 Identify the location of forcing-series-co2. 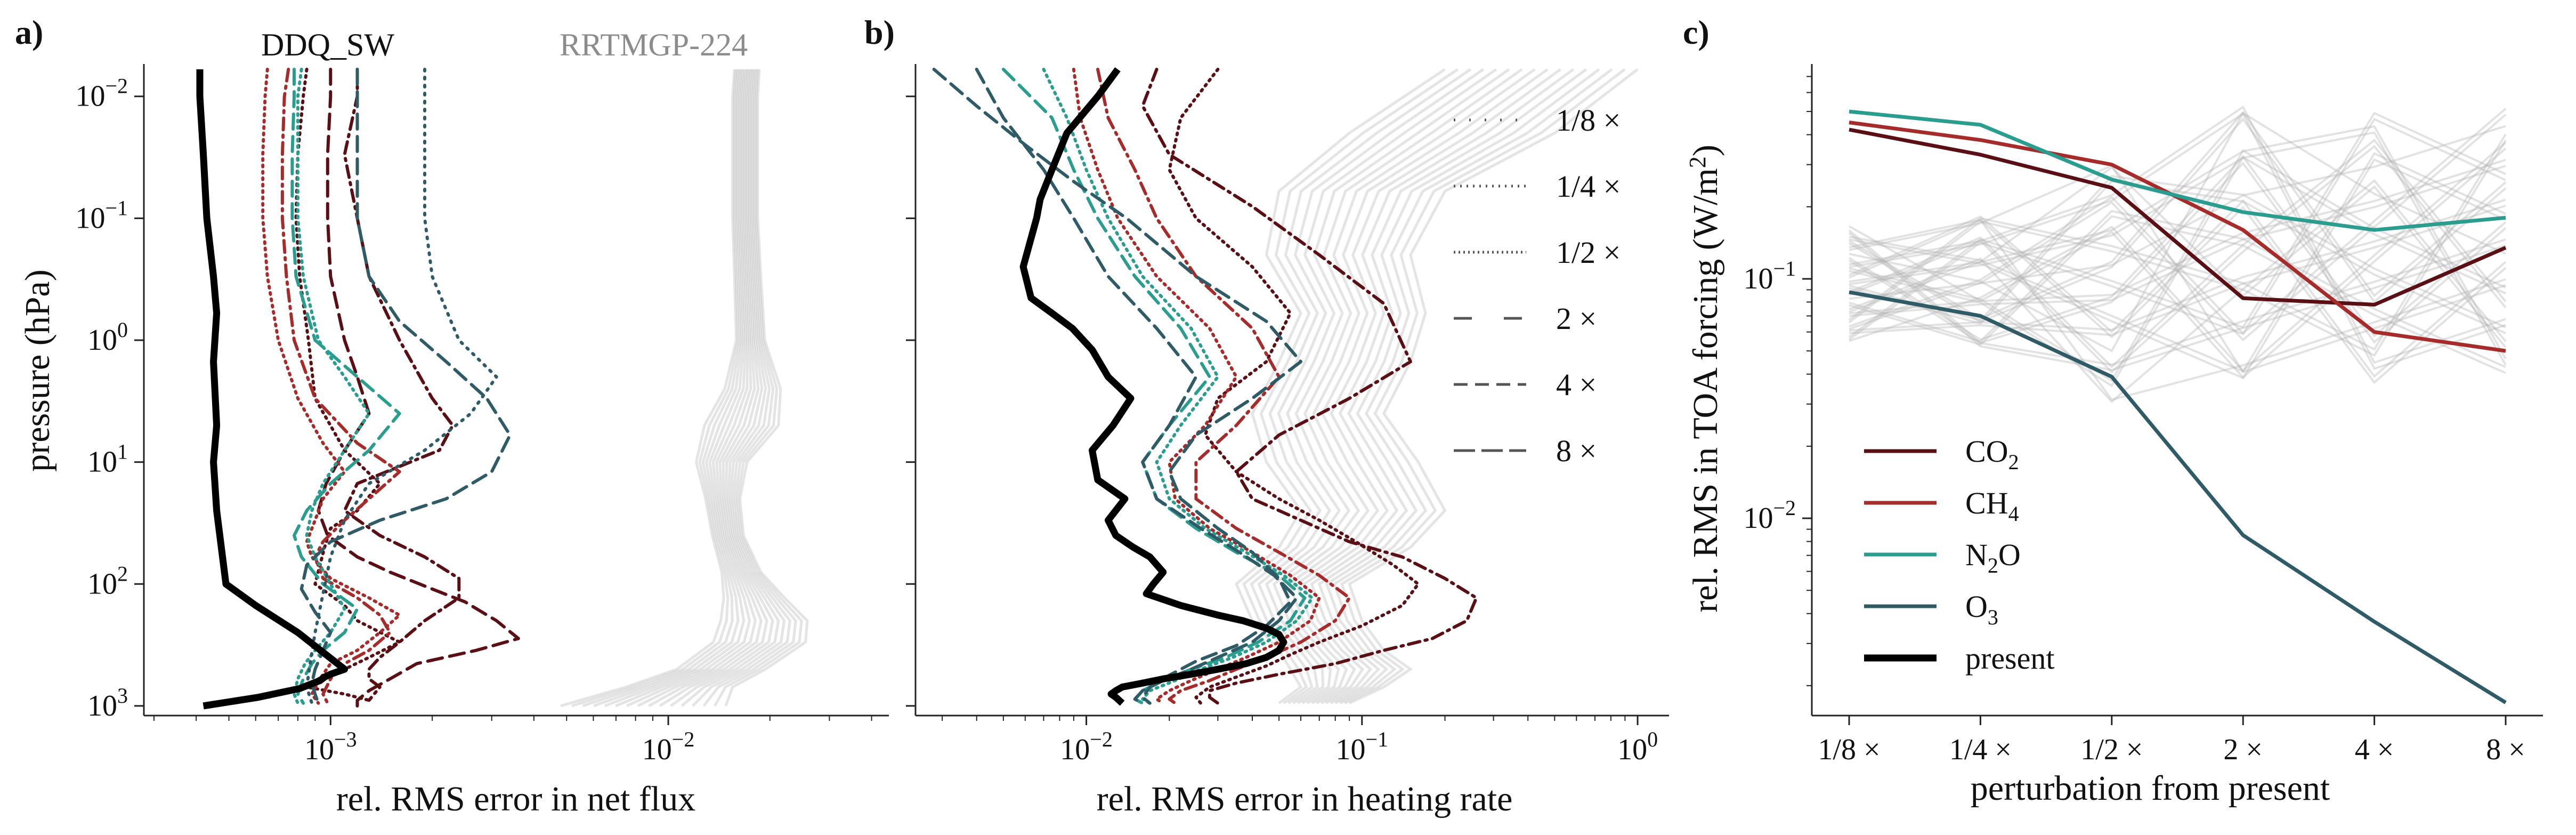
(2178, 217).